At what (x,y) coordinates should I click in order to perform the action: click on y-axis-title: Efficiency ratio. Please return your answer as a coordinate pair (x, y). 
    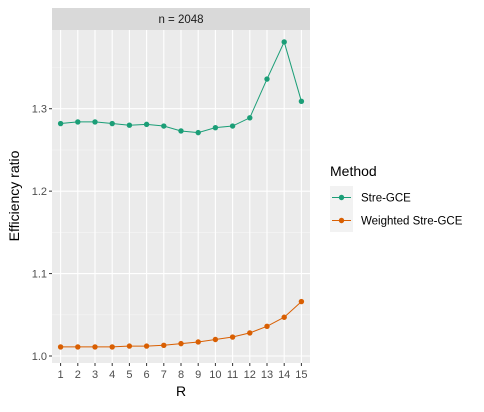
    Looking at the image, I should click on (14, 195).